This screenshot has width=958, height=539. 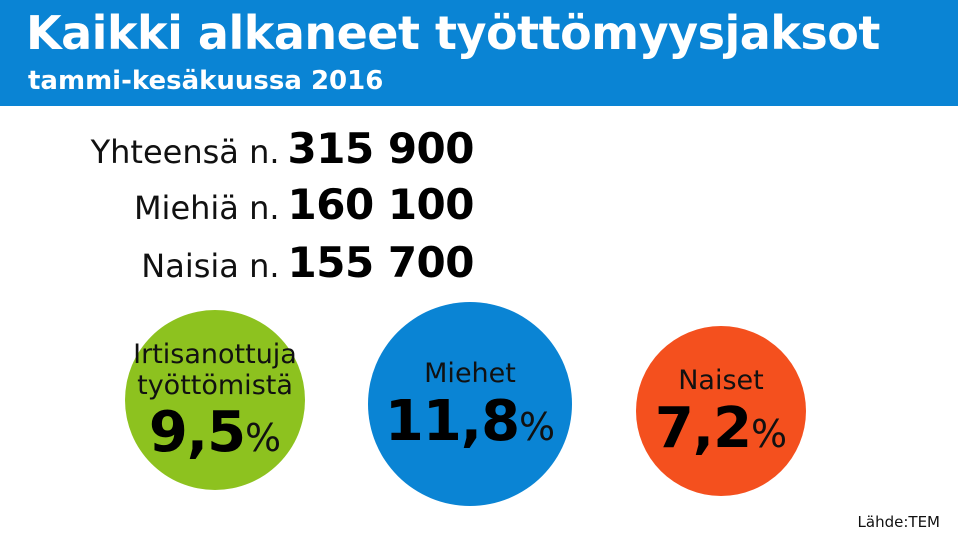 I want to click on circle-dismissed: Irtisanottuja työttömistä 9,5%, so click(x=215, y=400).